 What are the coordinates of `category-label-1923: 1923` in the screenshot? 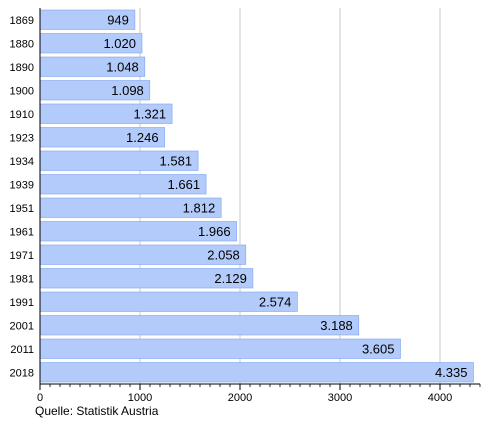 It's located at (22, 138).